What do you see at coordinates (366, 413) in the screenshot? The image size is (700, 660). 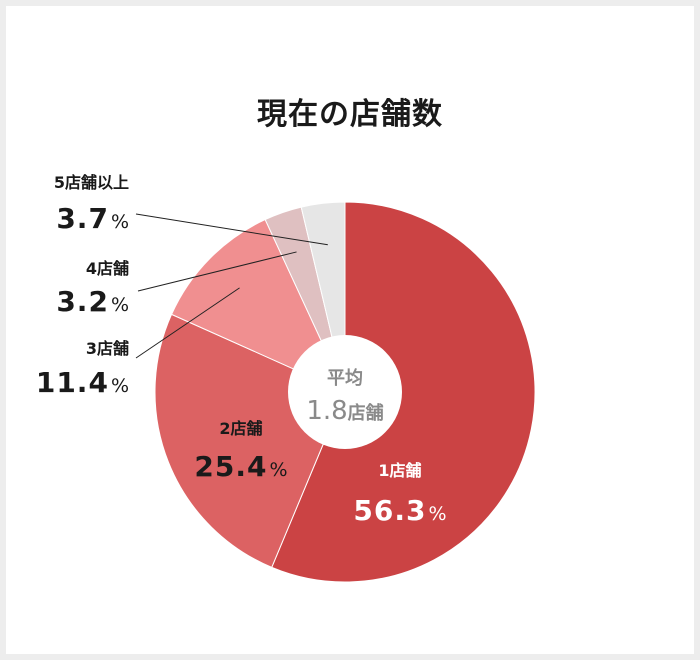 I see `center-unit: 店舗` at bounding box center [366, 413].